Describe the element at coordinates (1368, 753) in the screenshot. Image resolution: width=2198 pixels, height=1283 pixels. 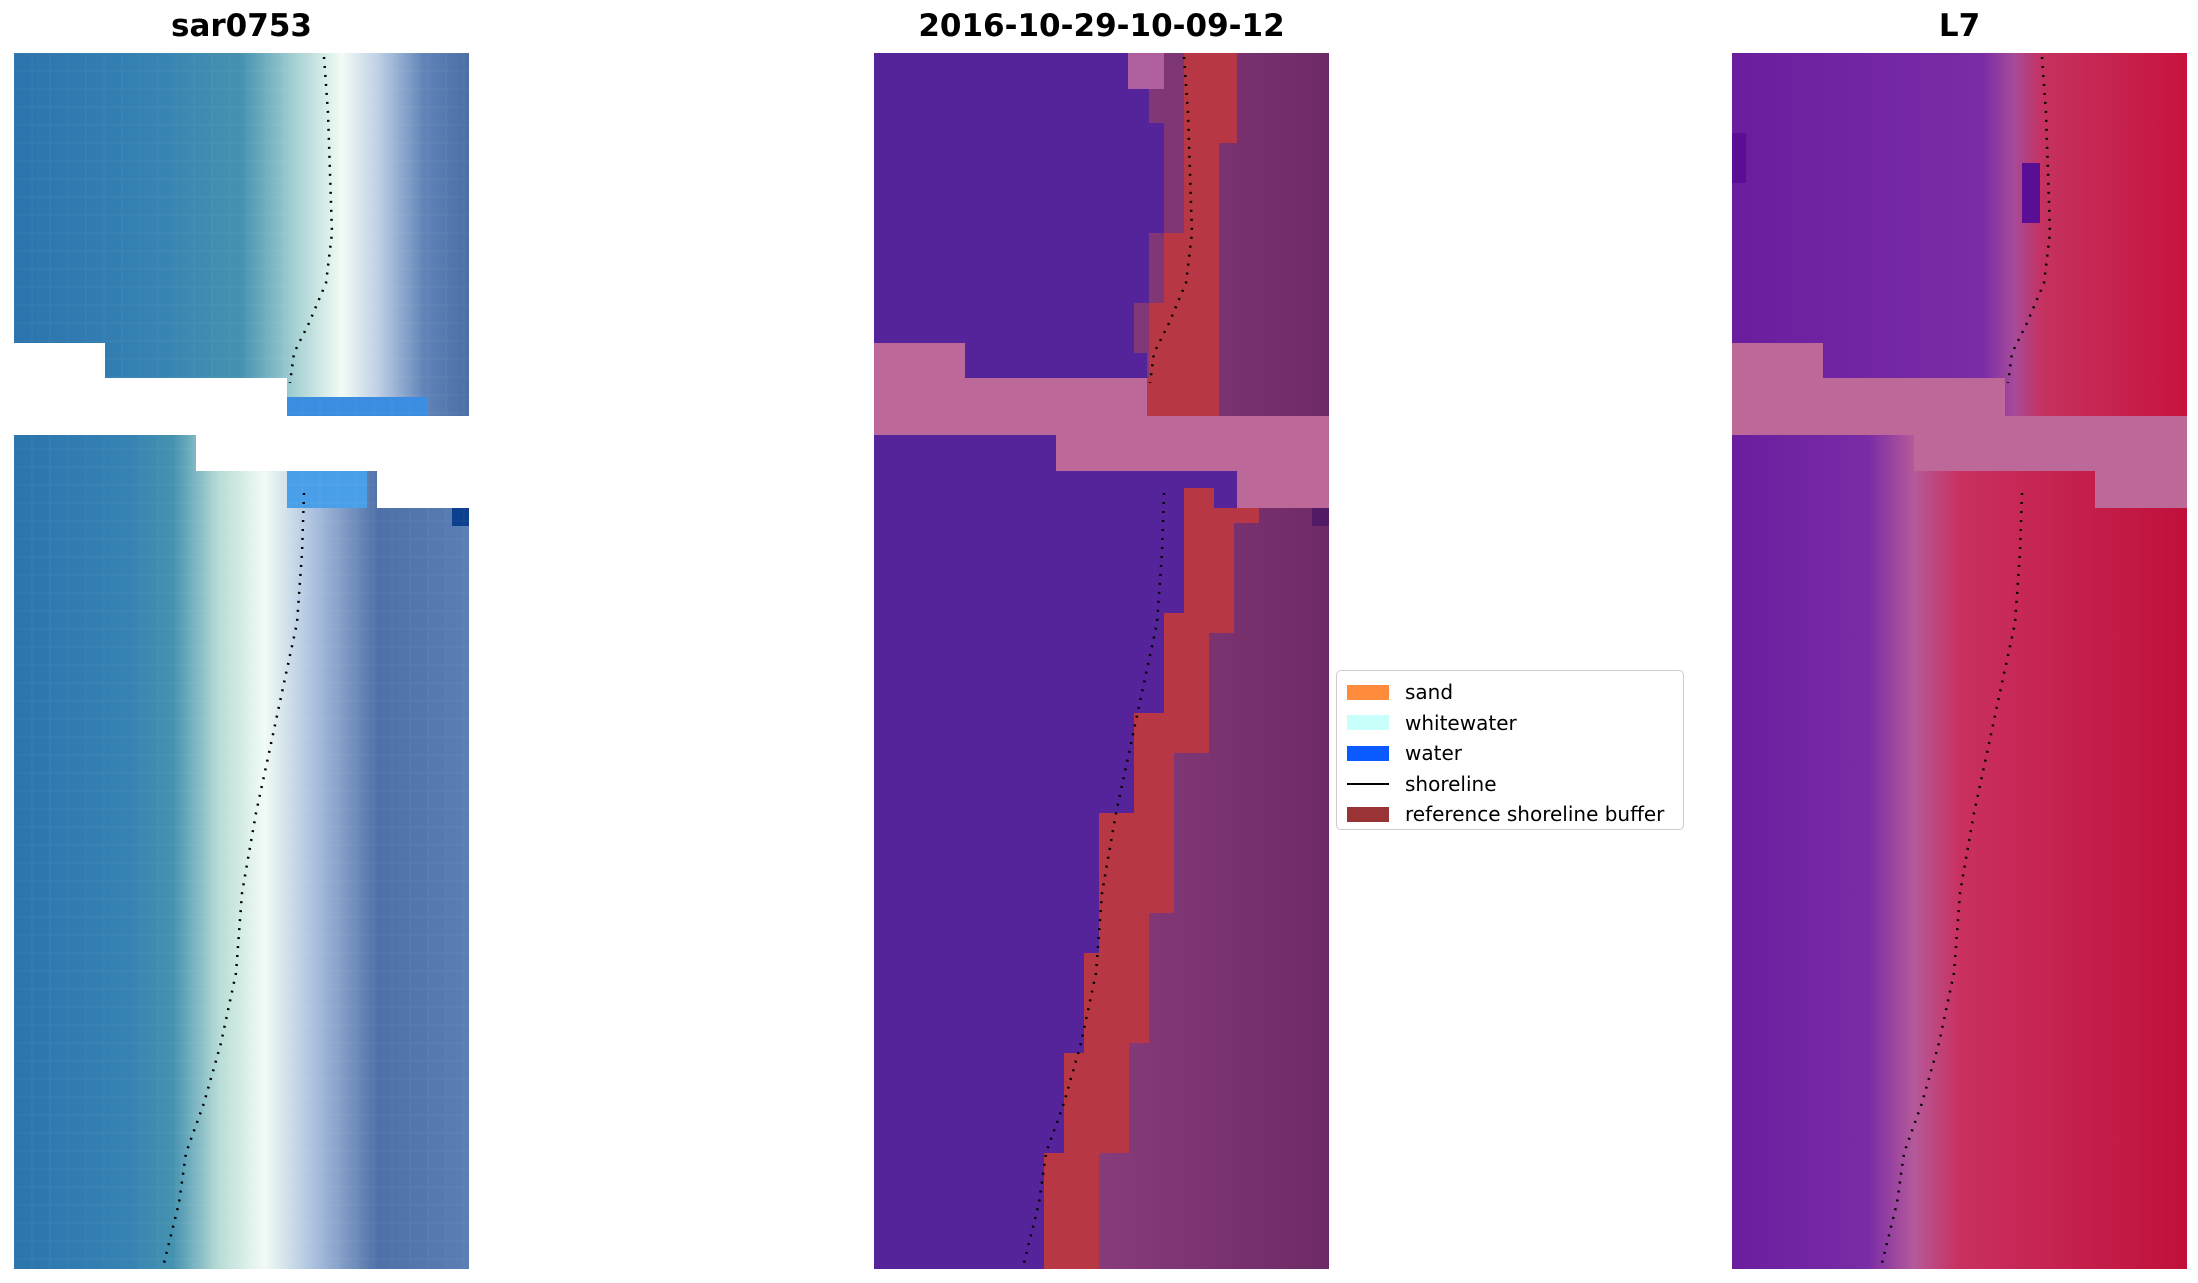
I see `water-swatch` at that location.